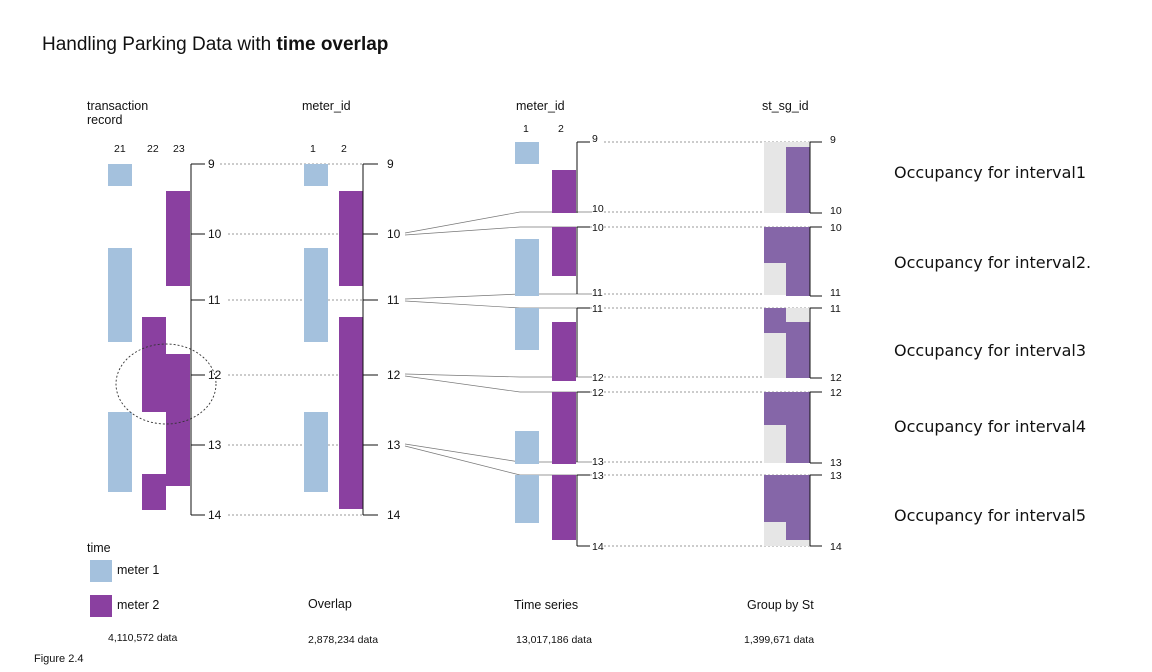 The height and width of the screenshot is (672, 1152). I want to click on group-blocks, so click(787, 344).